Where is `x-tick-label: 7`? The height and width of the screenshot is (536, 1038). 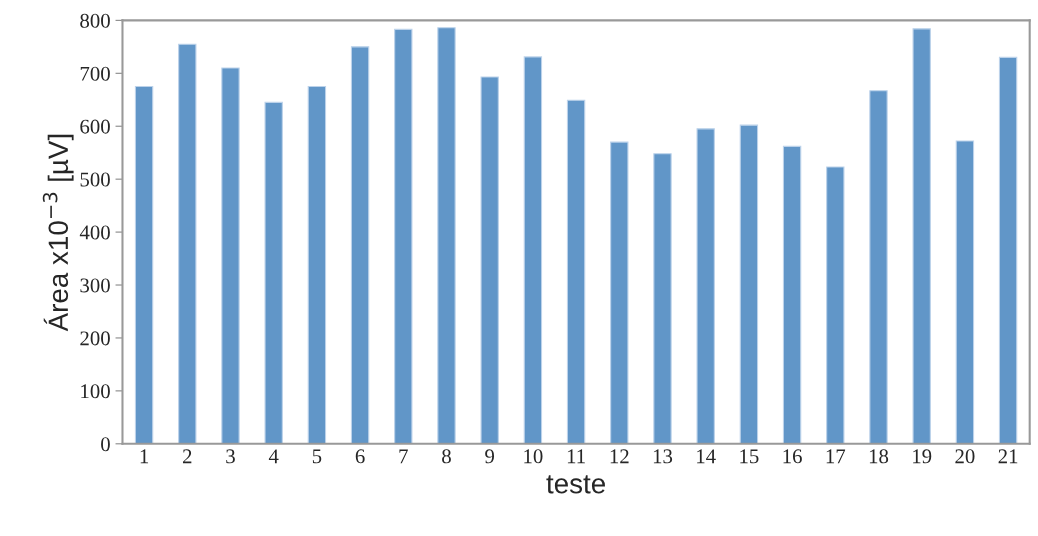
x-tick-label: 7 is located at coordinates (403, 456).